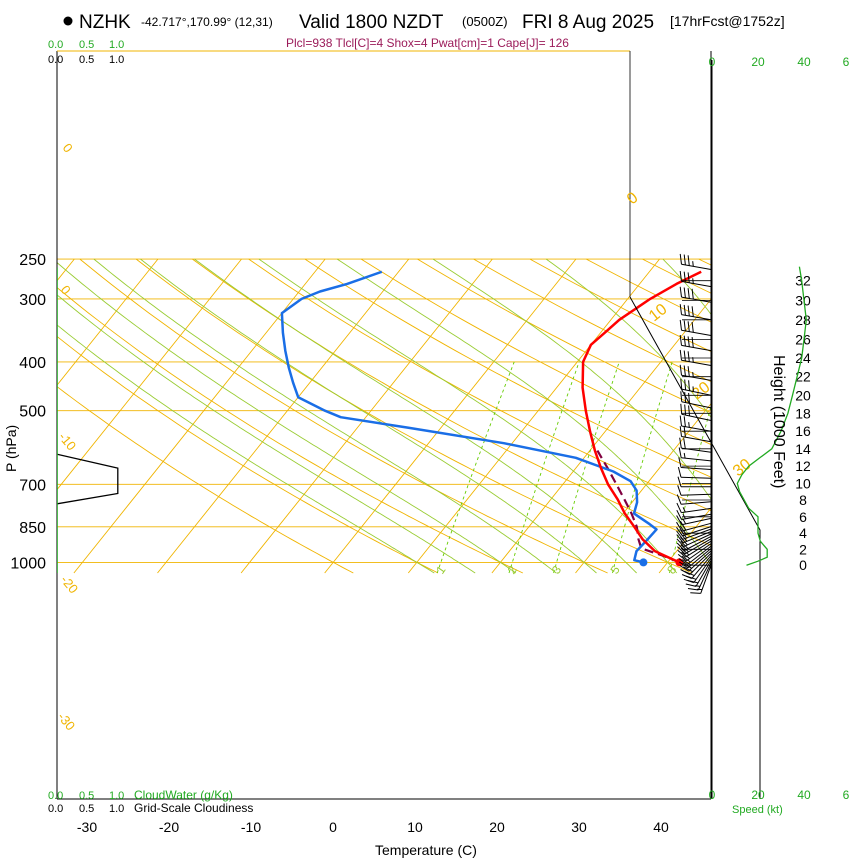 This screenshot has height=860, width=850. What do you see at coordinates (485, 21) in the screenshot?
I see `valid-time-zulu: (0500Z)` at bounding box center [485, 21].